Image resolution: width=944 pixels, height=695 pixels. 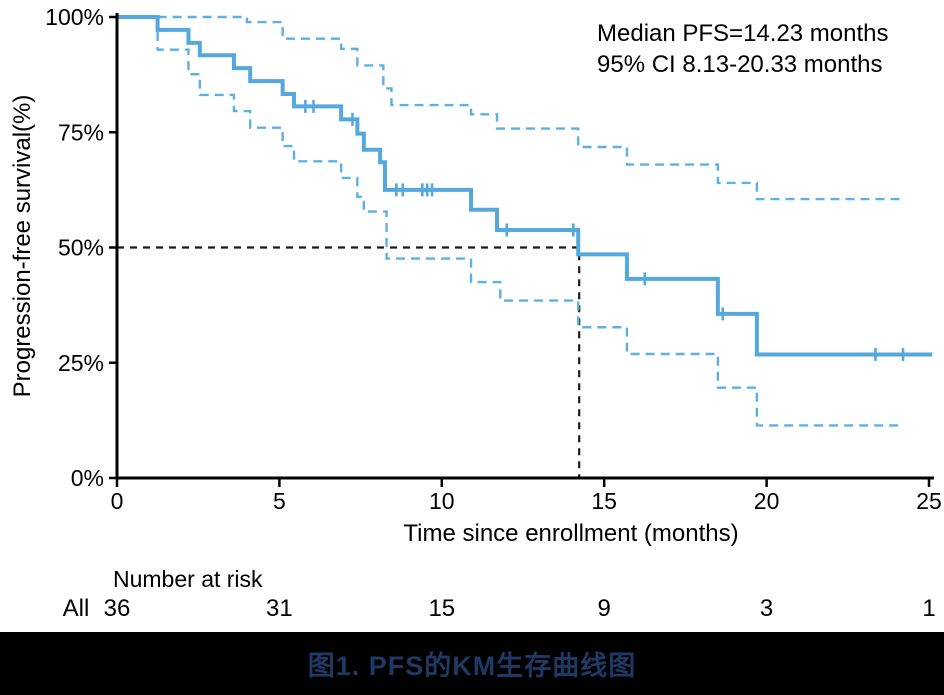 What do you see at coordinates (740, 64) in the screenshot?
I see `ci-annotation-line2: 95% CI 8.13-20.33 months` at bounding box center [740, 64].